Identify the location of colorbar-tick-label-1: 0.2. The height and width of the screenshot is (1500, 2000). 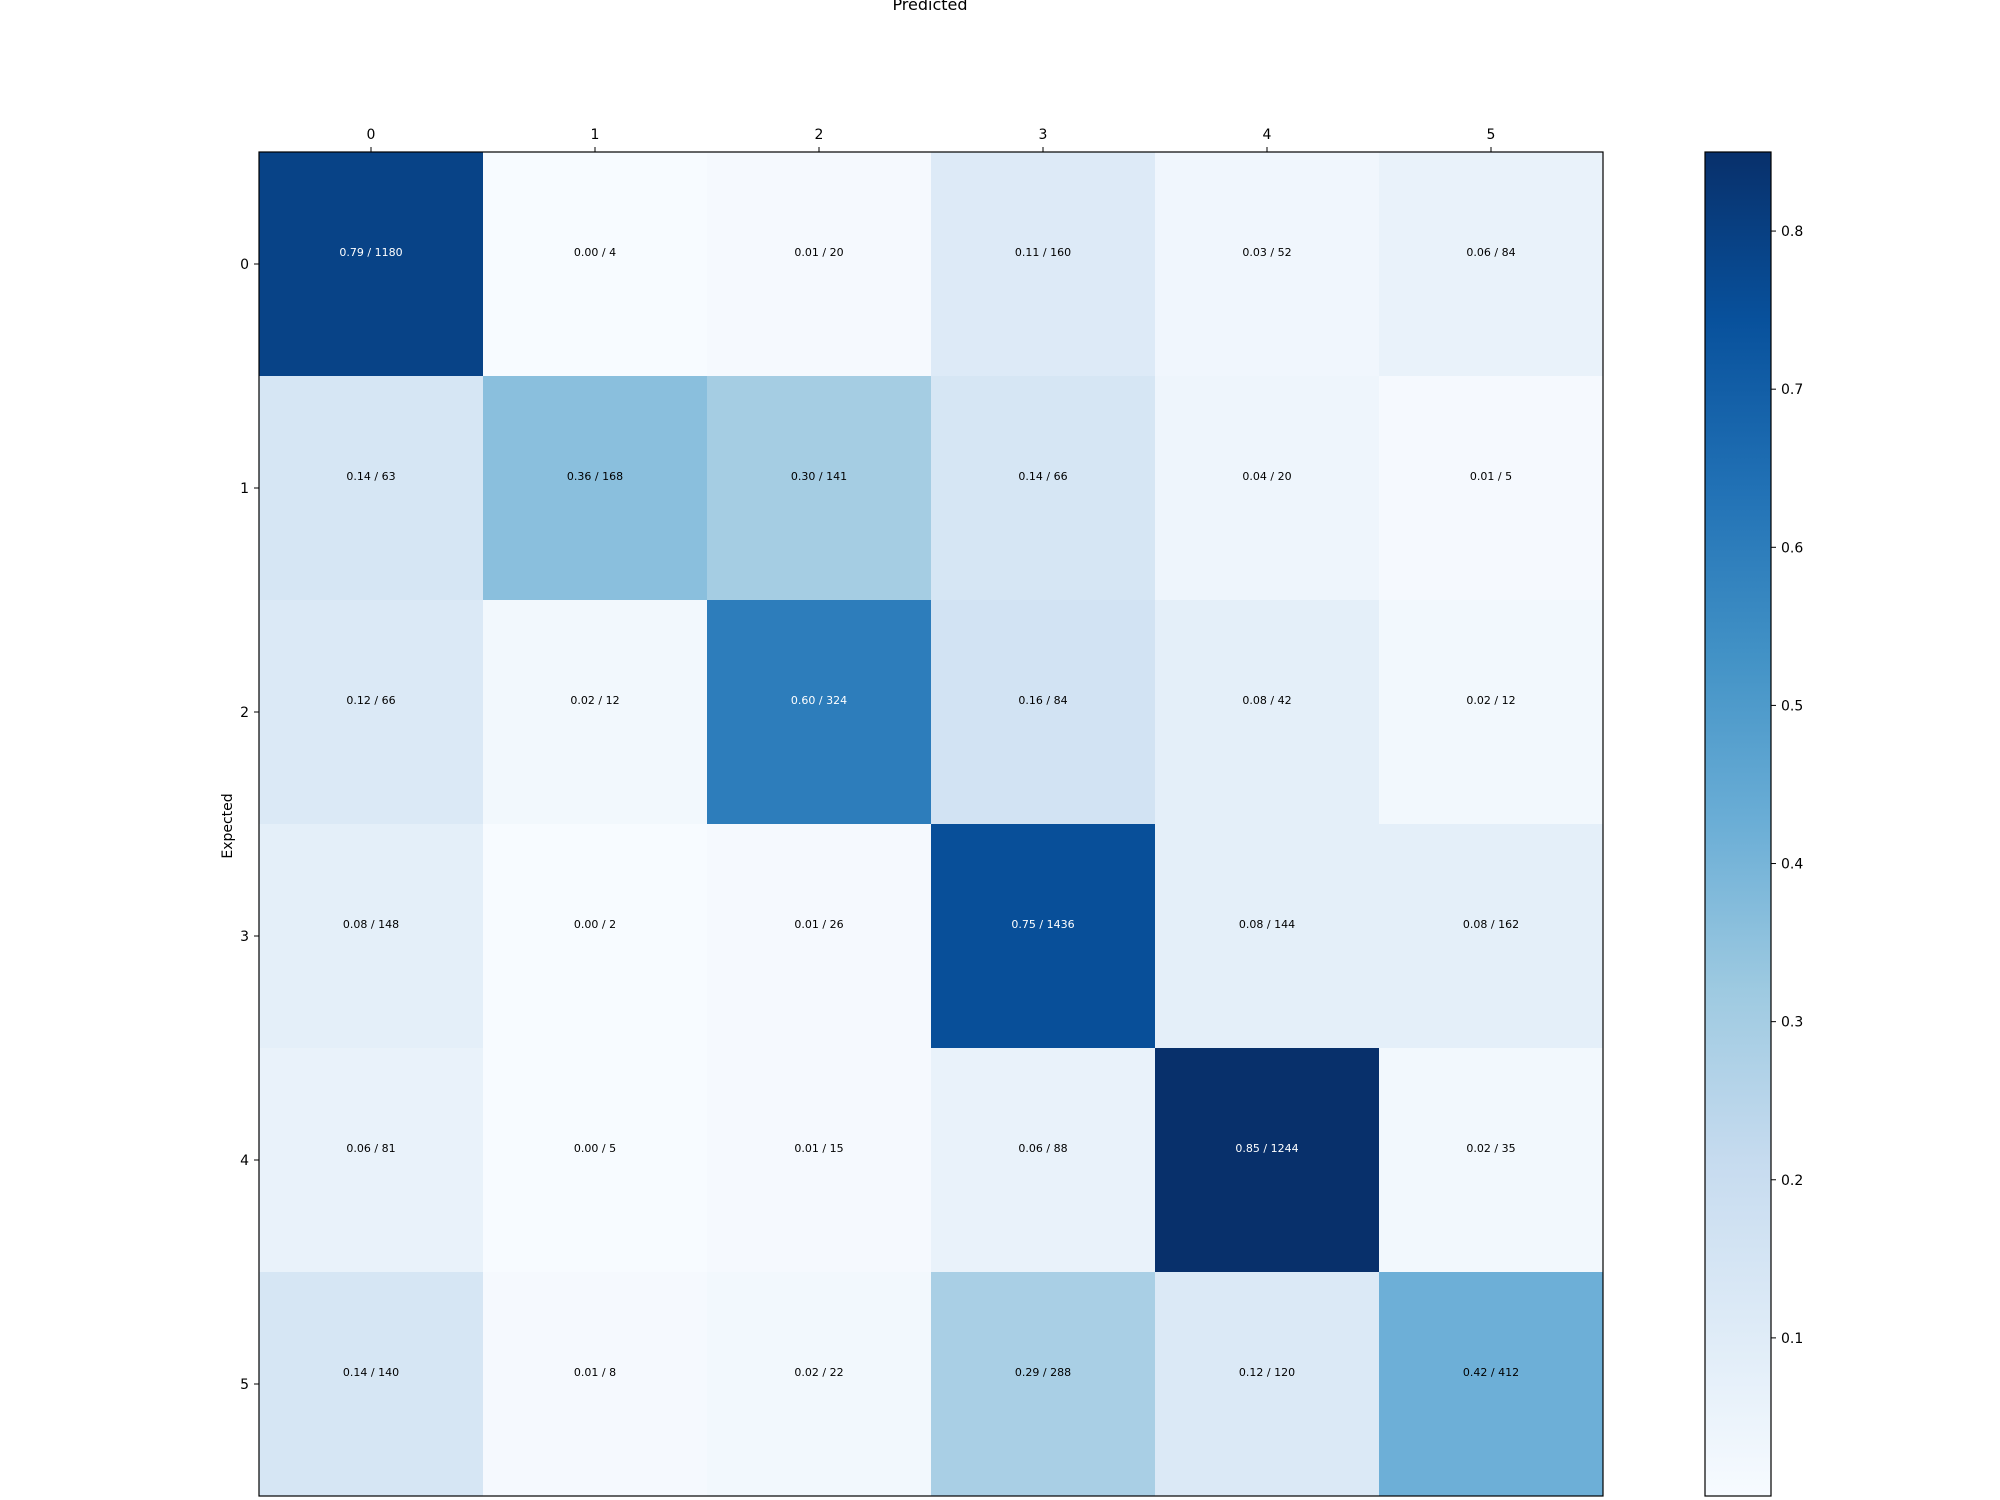
(1792, 1181).